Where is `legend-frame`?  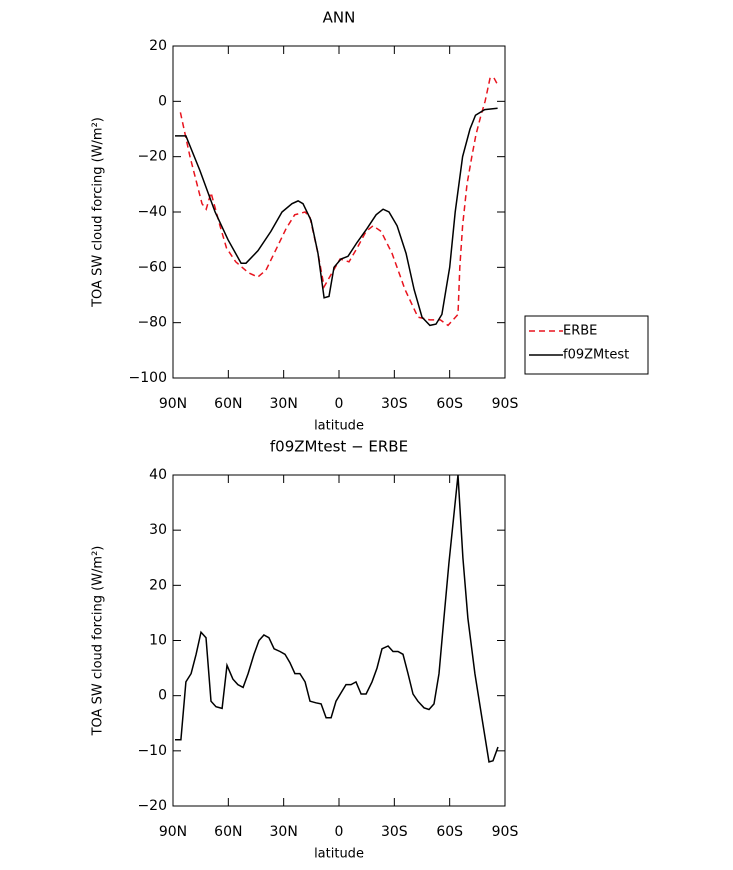
legend-frame is located at coordinates (586, 345).